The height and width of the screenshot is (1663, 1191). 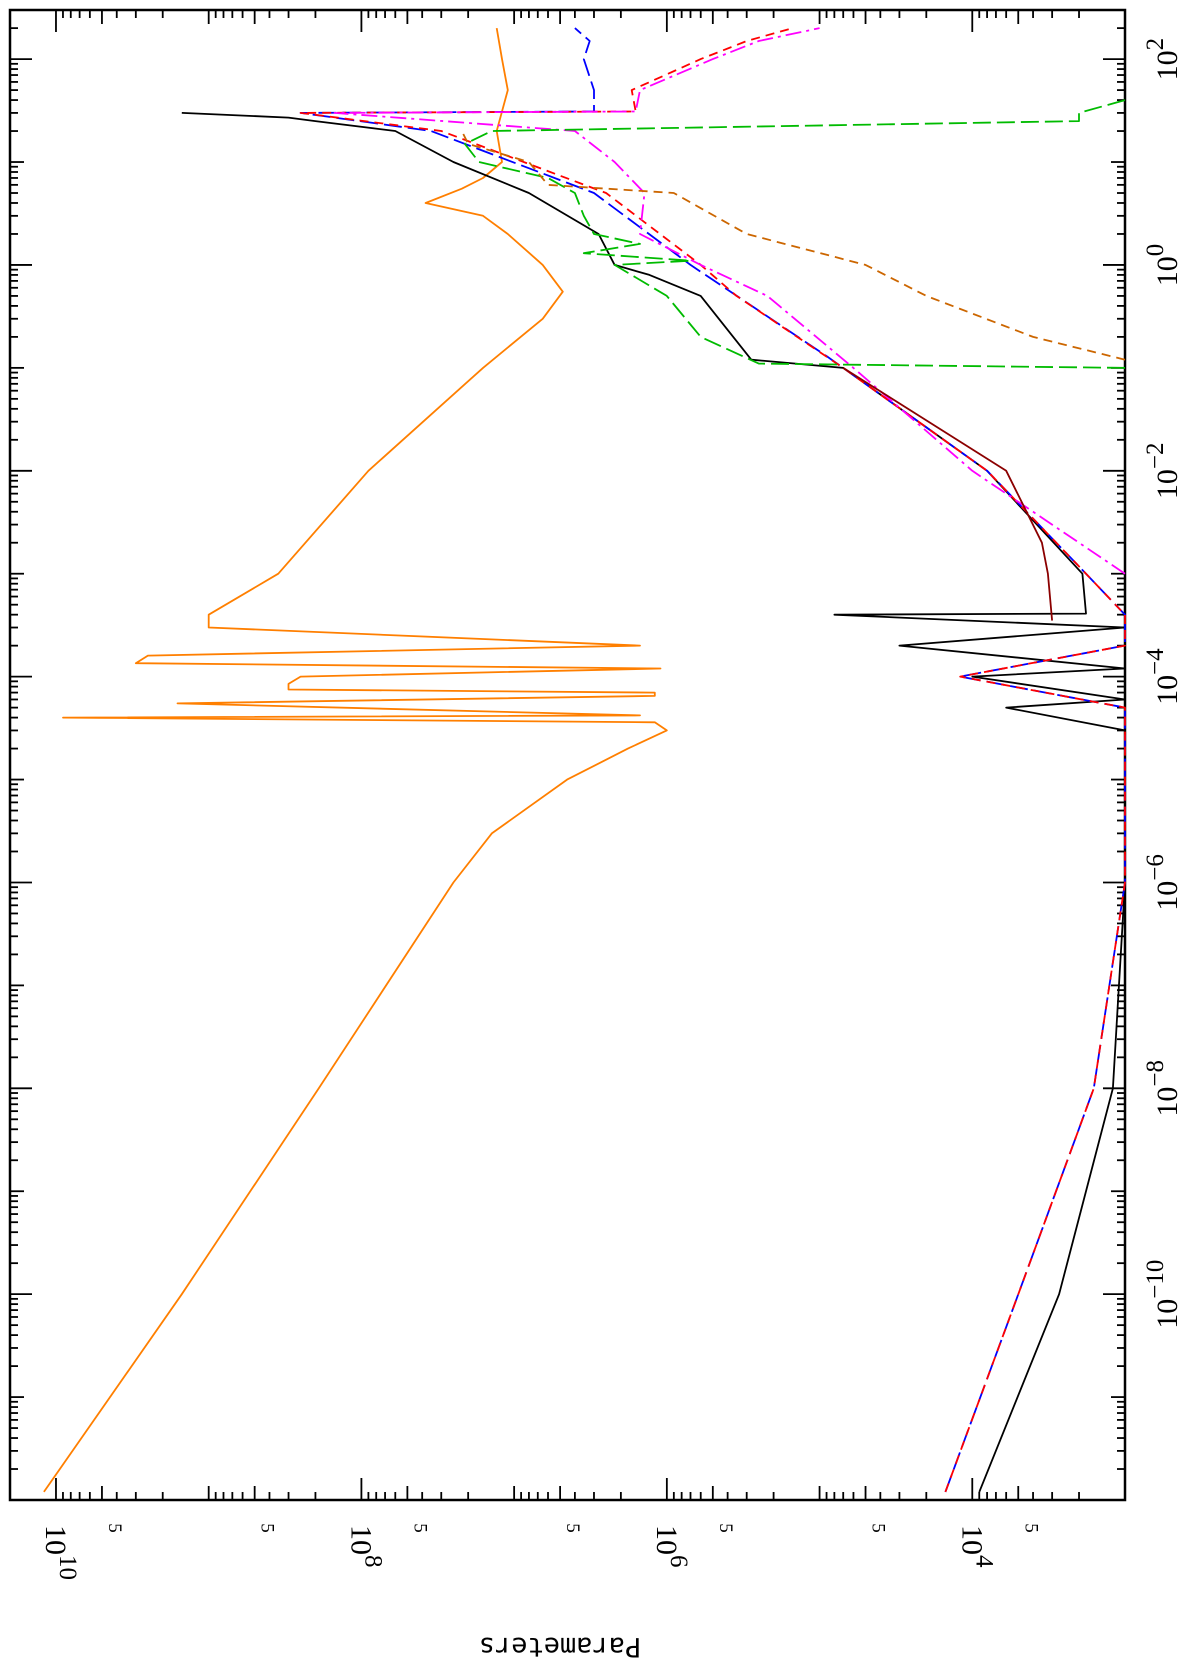 I want to click on x-tick-label: 100, so click(x=1163, y=265).